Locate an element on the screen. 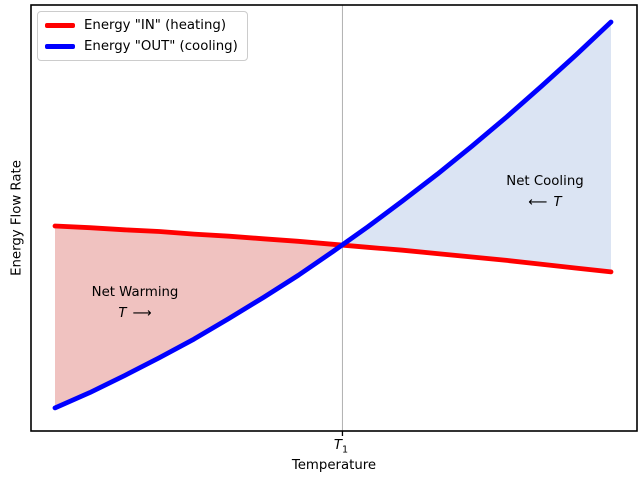 The height and width of the screenshot is (480, 640). blue-line-swatch is located at coordinates (60, 46).